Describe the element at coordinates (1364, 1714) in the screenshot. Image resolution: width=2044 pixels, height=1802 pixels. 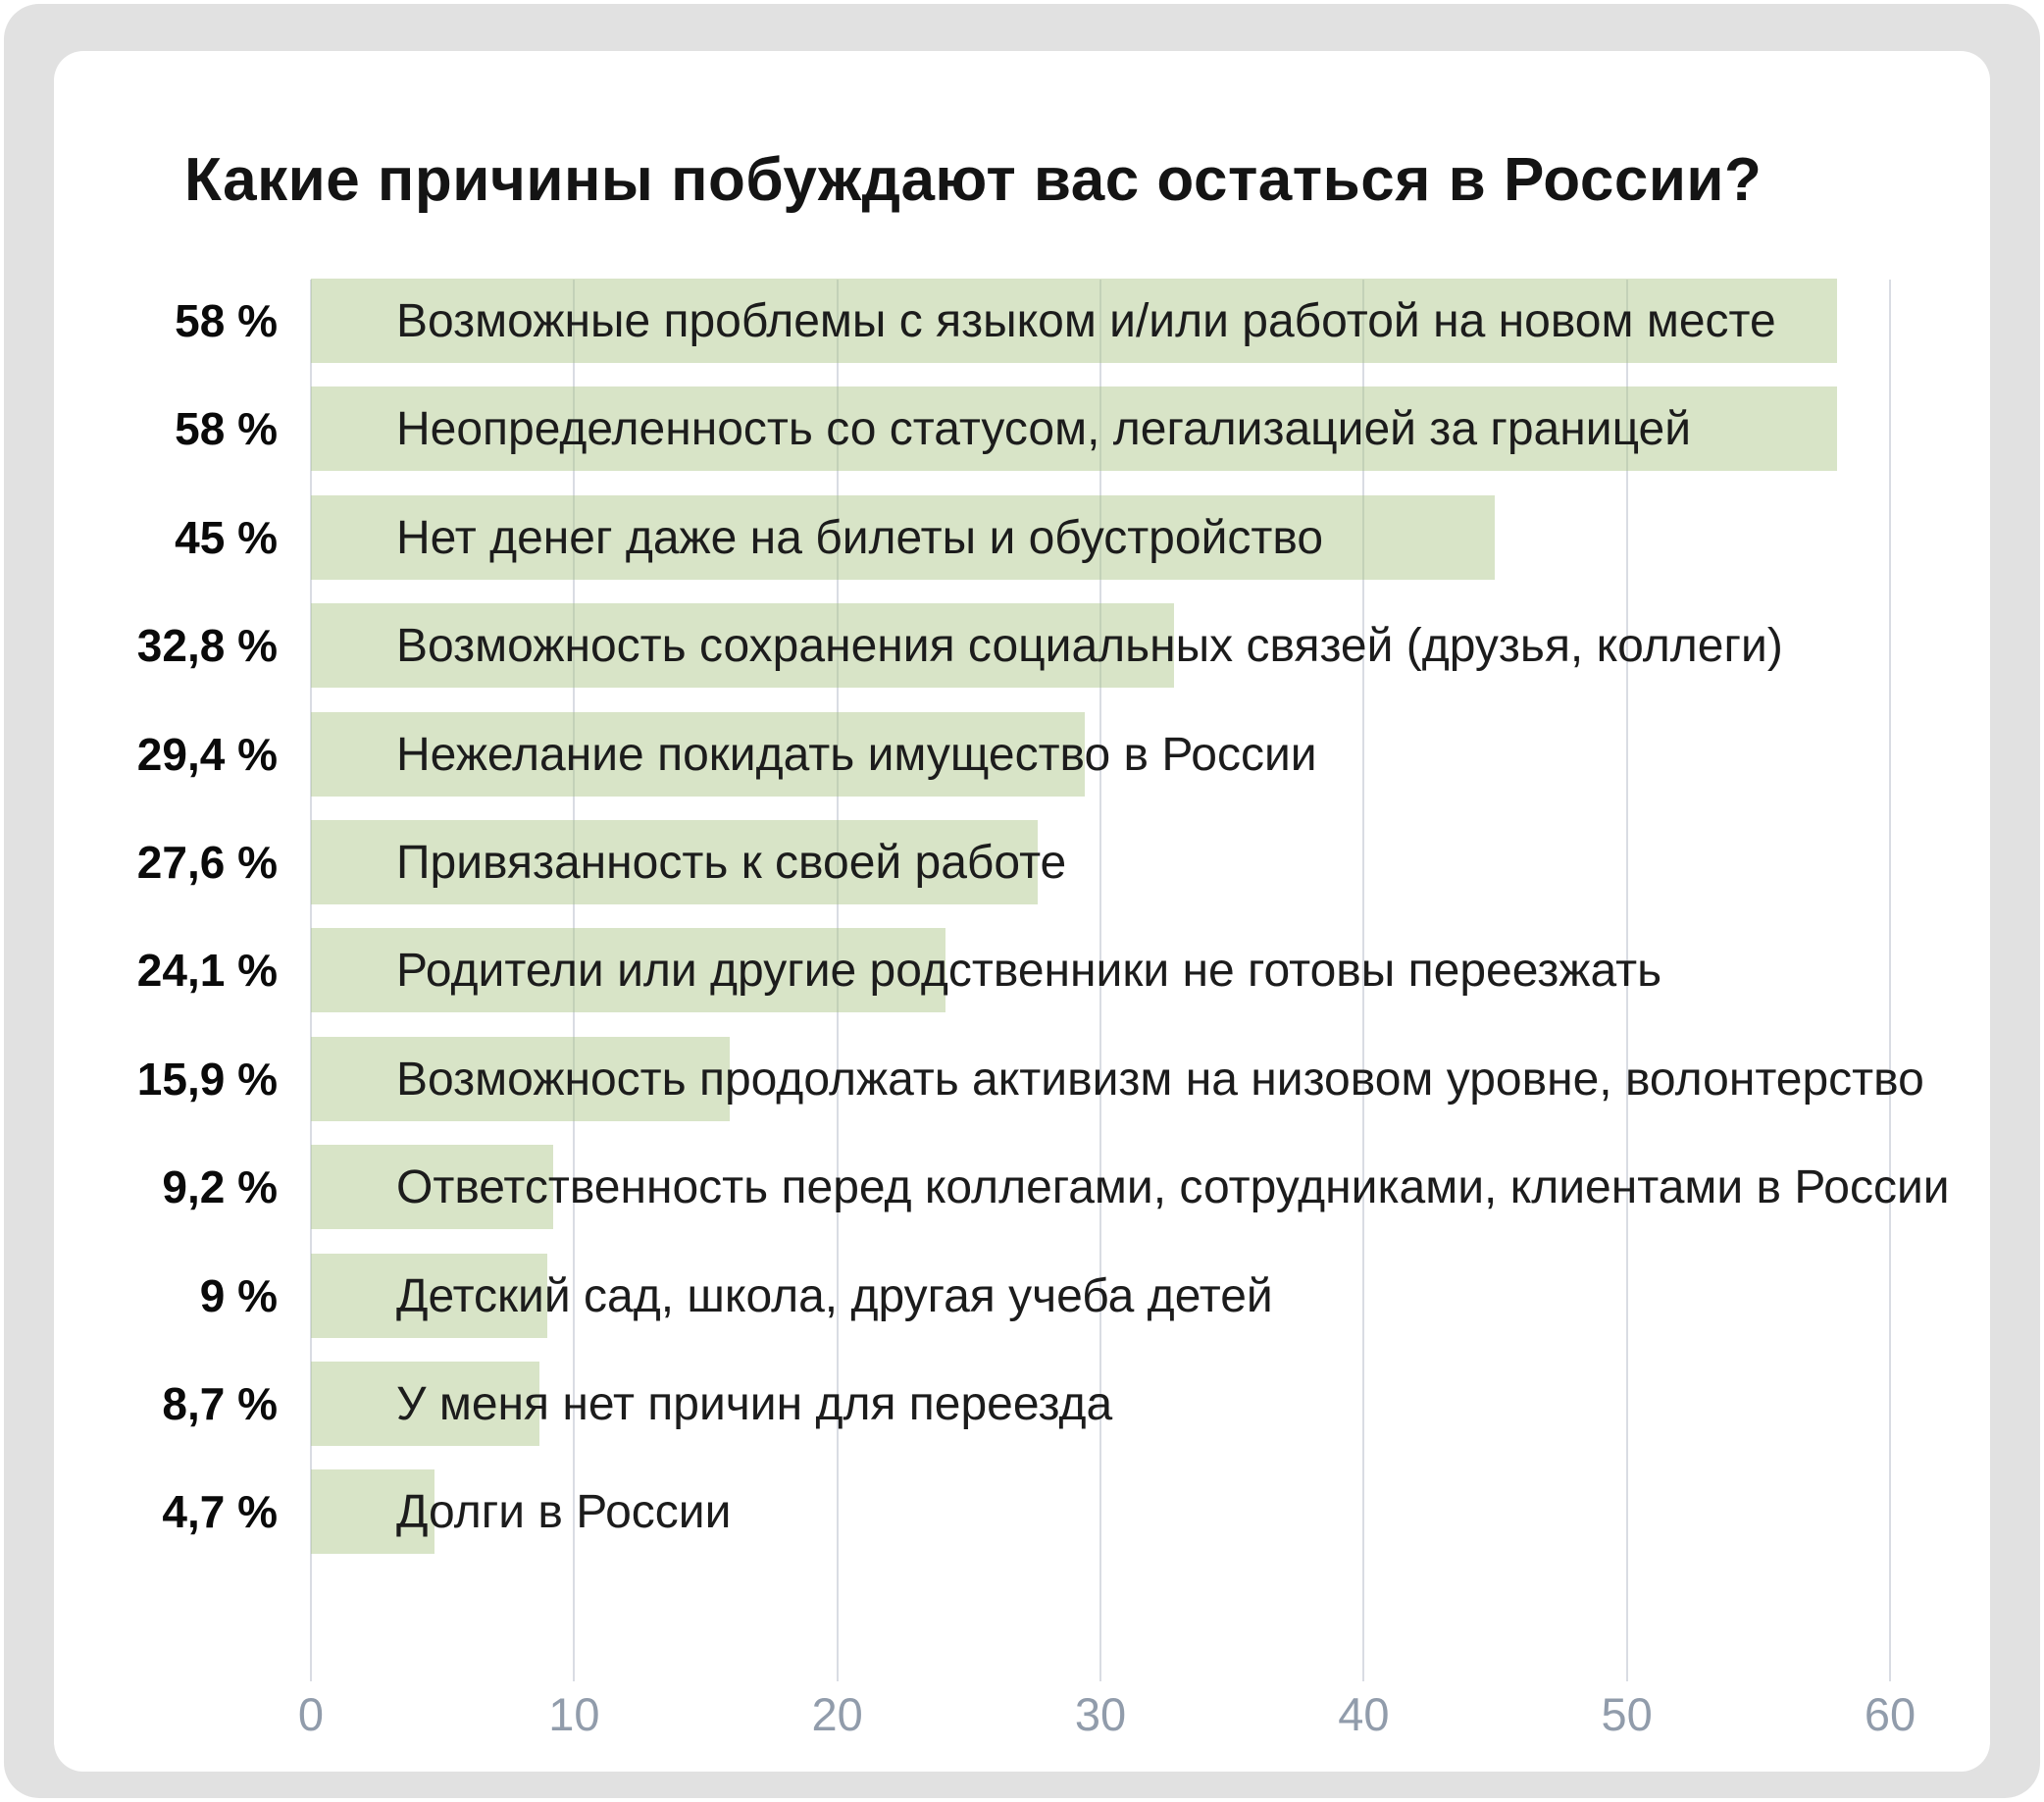
I see `x-axis-tick-label: 40` at that location.